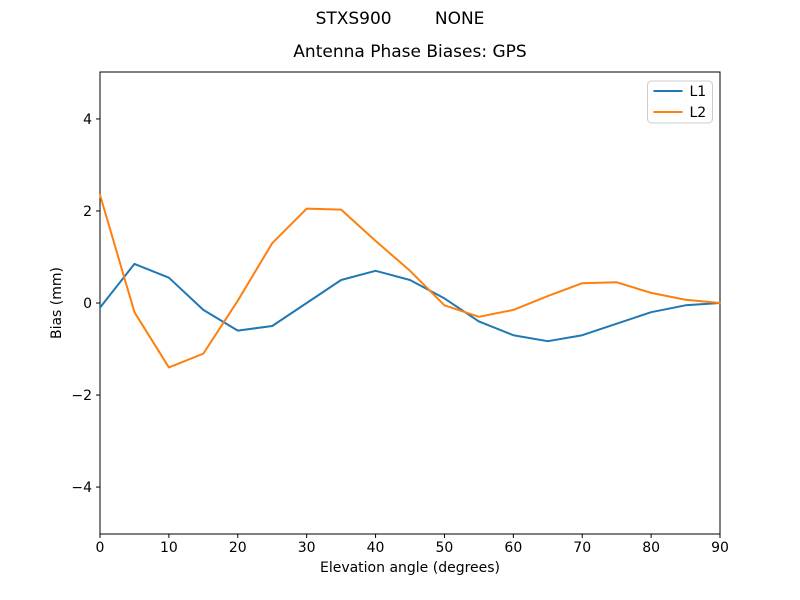  Describe the element at coordinates (582, 548) in the screenshot. I see `x-axis-tick-label: 70` at that location.